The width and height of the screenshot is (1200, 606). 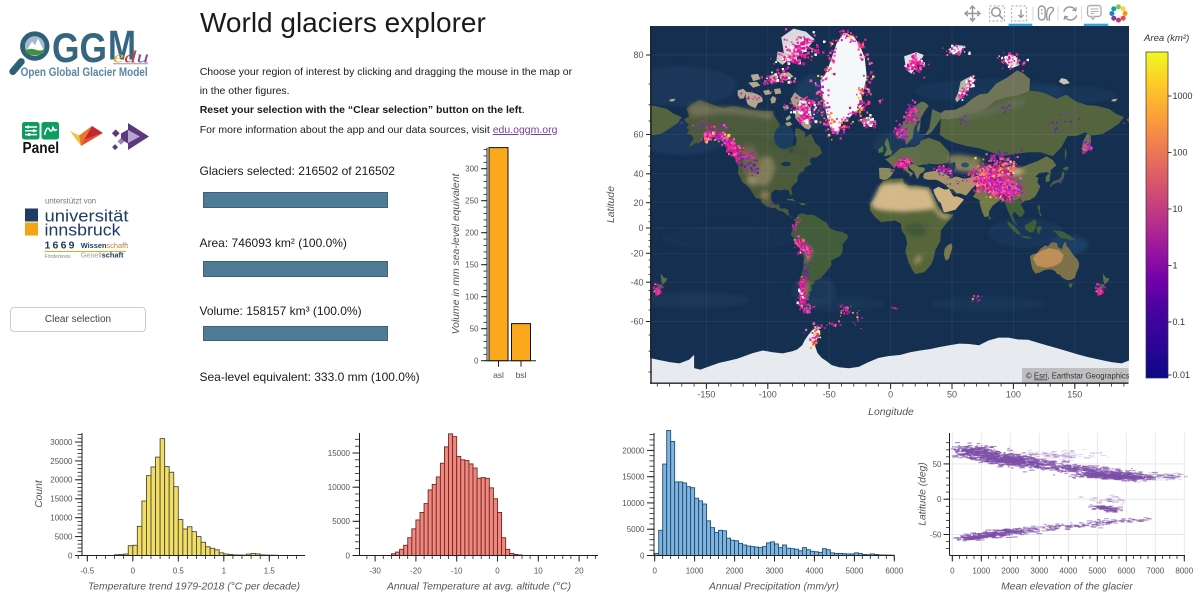 What do you see at coordinates (41, 148) in the screenshot?
I see `svg-text: Panel` at bounding box center [41, 148].